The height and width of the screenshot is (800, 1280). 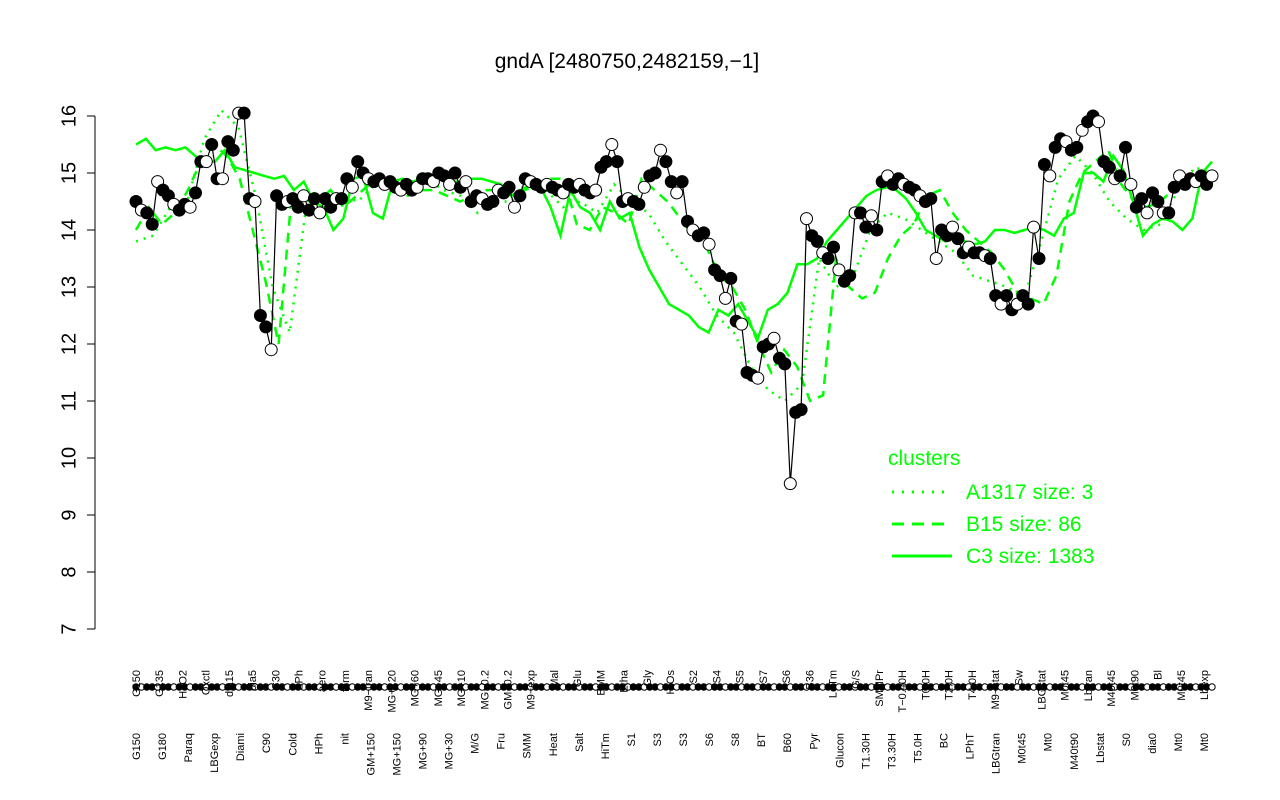 What do you see at coordinates (183, 684) in the screenshot?
I see `x-tick-label: H2O2` at bounding box center [183, 684].